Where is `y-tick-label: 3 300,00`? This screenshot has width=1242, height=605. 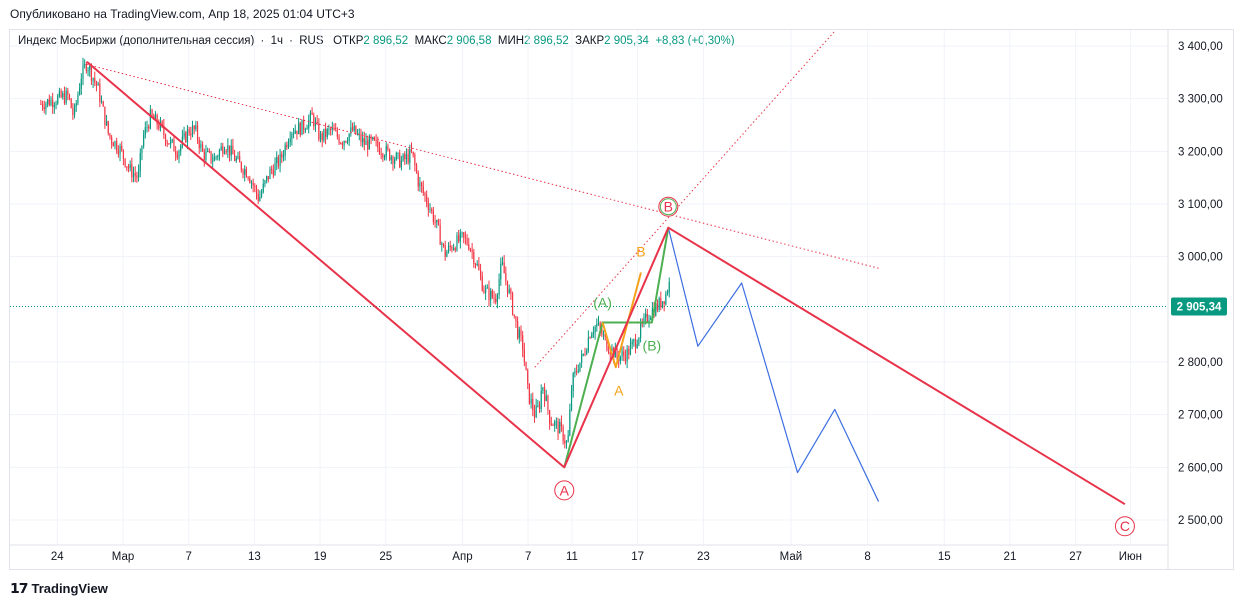 y-tick-label: 3 300,00 is located at coordinates (1200, 100).